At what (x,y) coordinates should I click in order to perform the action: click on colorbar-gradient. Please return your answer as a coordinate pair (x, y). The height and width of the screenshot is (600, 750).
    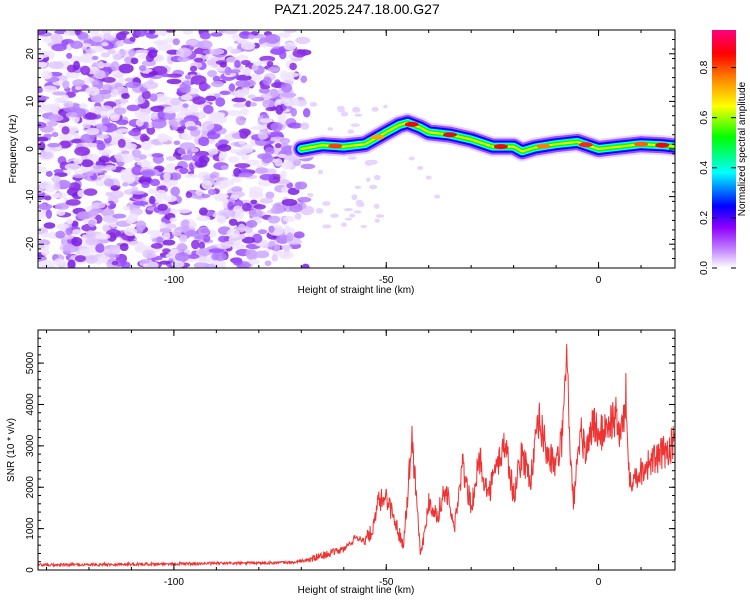
    Looking at the image, I should click on (724, 149).